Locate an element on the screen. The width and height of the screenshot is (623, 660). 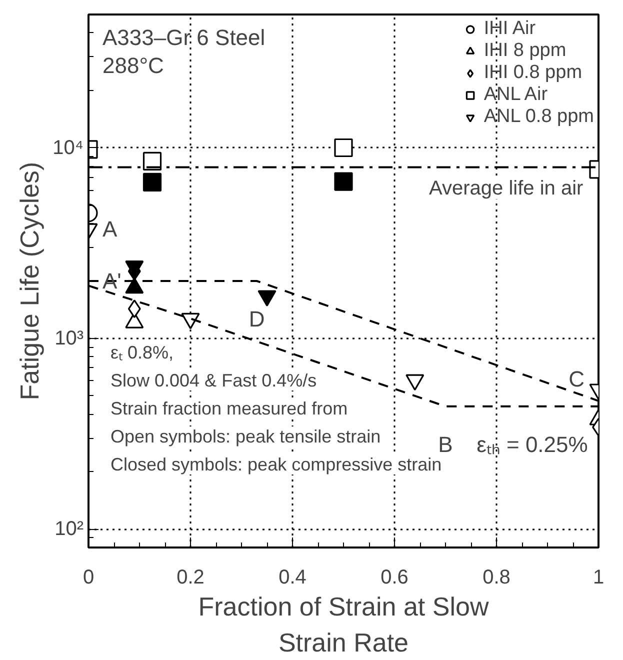
annotation: εₜ 0.8%, is located at coordinates (142, 352).